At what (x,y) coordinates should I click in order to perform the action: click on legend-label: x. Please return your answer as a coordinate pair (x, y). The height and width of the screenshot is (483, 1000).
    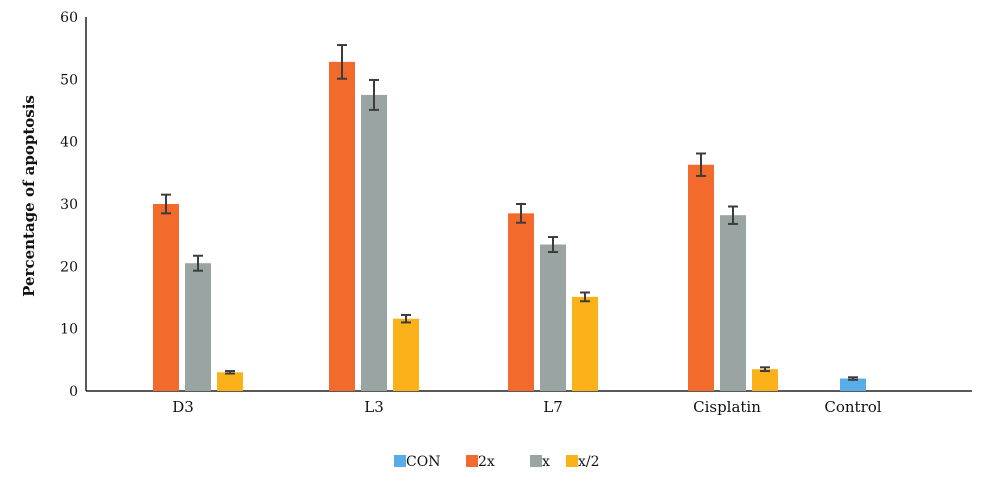
    Looking at the image, I should click on (546, 462).